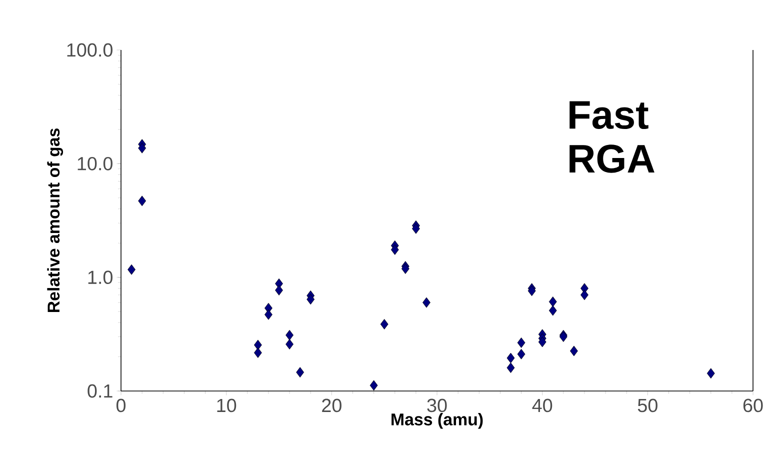  I want to click on x-tick-label: 30, so click(437, 405).